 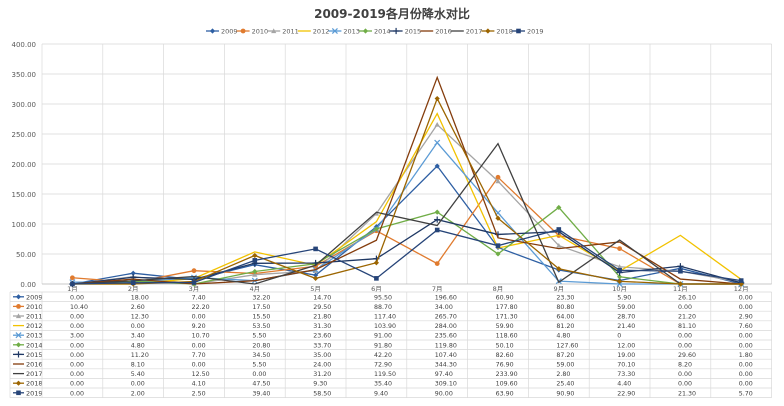 What do you see at coordinates (446, 336) in the screenshot?
I see `table-cell: 235.60` at bounding box center [446, 336].